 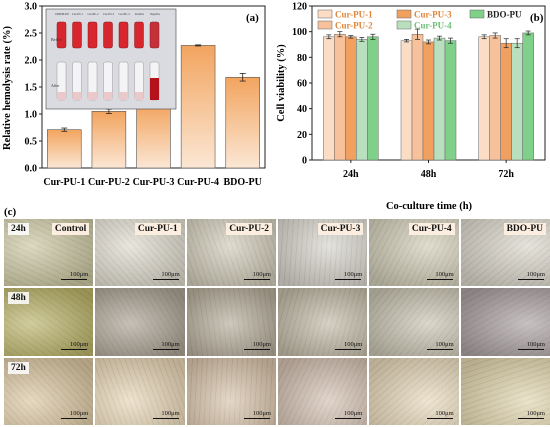 What do you see at coordinates (302, 84) in the screenshot?
I see `chart-b-ytick-label: 60` at bounding box center [302, 84].